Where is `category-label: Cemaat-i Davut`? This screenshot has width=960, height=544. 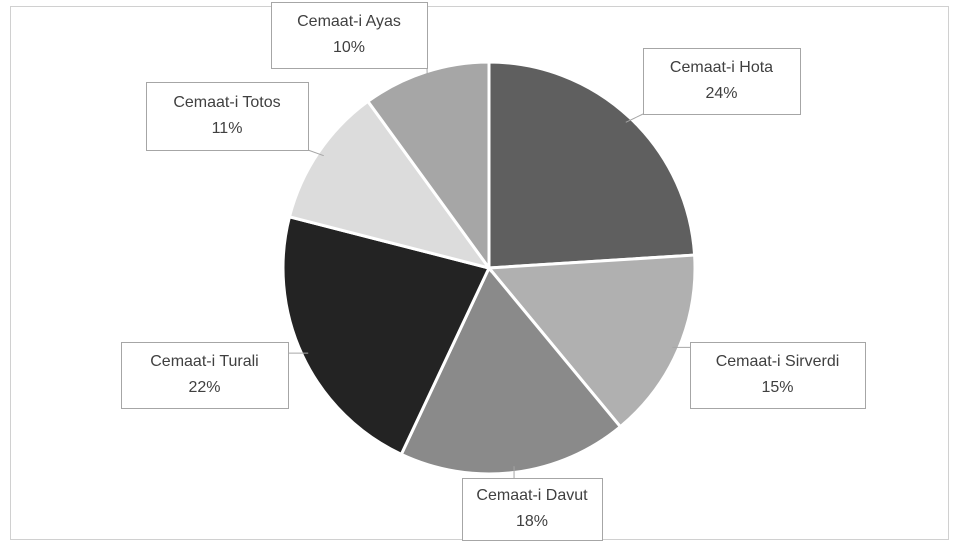
category-label: Cemaat-i Davut is located at coordinates (532, 495).